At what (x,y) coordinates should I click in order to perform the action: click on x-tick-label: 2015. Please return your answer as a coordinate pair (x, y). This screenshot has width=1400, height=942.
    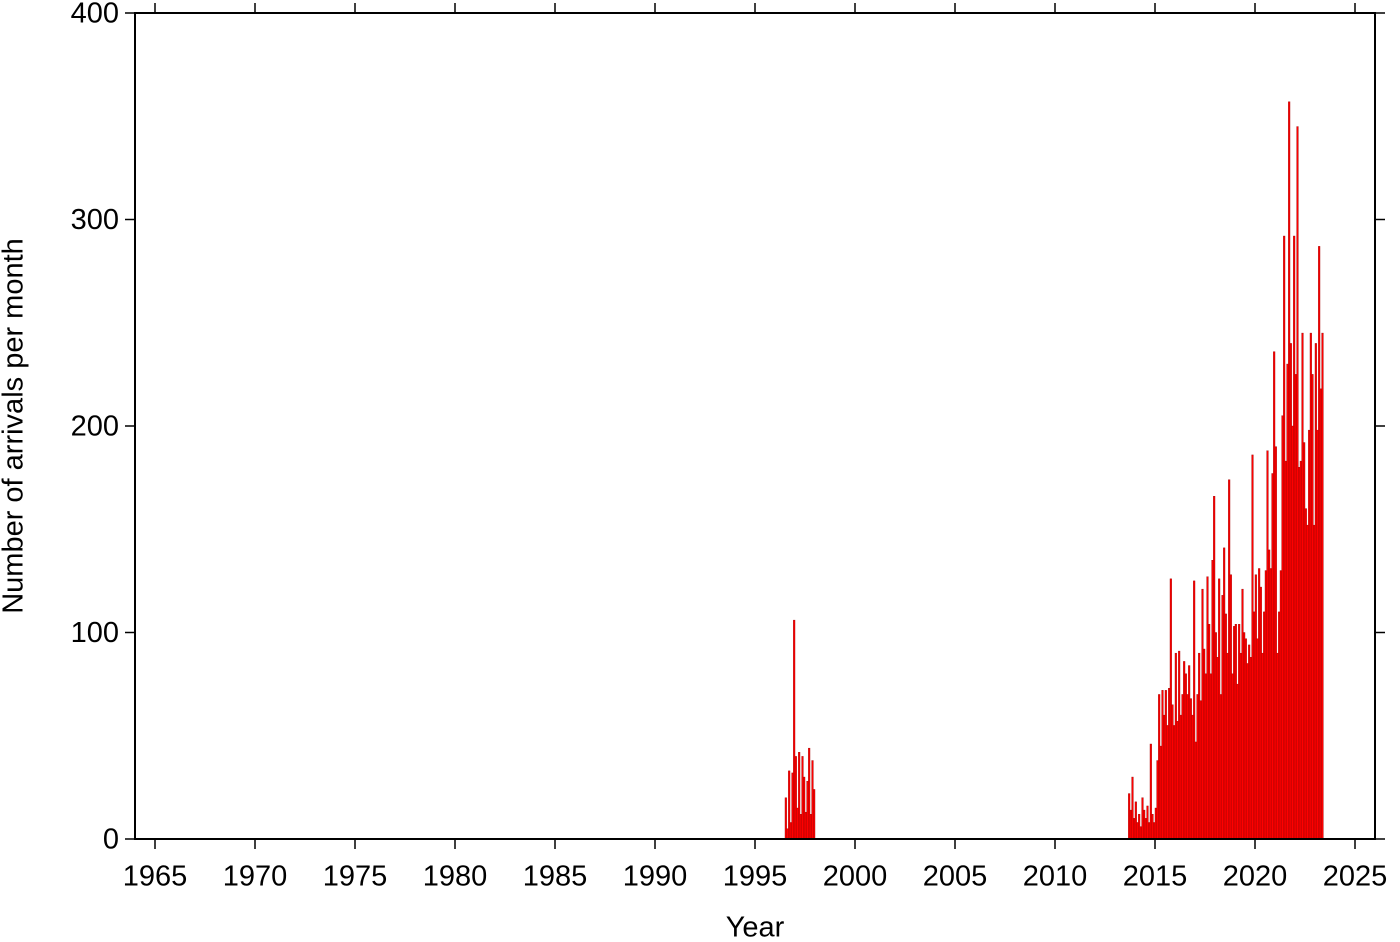
    Looking at the image, I should click on (1155, 877).